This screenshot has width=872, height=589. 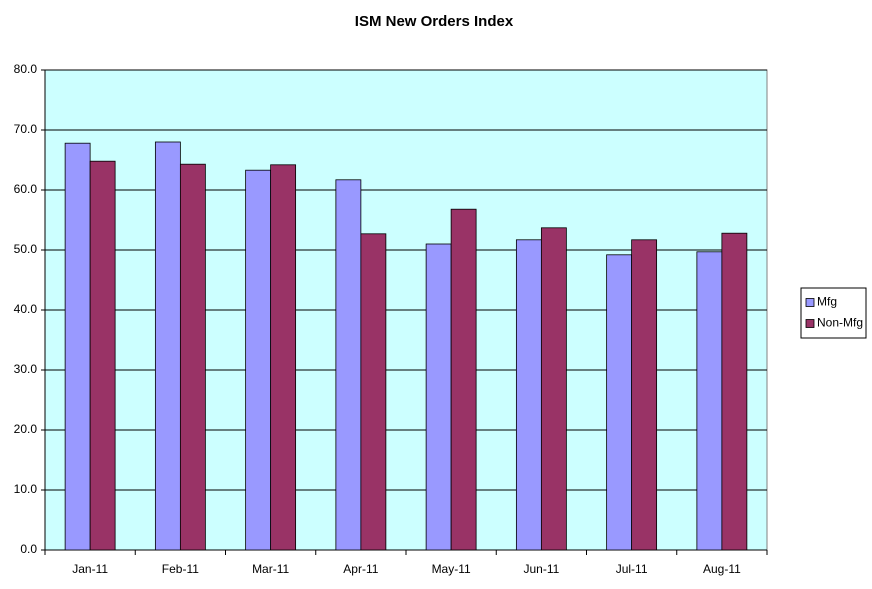 What do you see at coordinates (26, 309) in the screenshot?
I see `y-tick-label: 40.0` at bounding box center [26, 309].